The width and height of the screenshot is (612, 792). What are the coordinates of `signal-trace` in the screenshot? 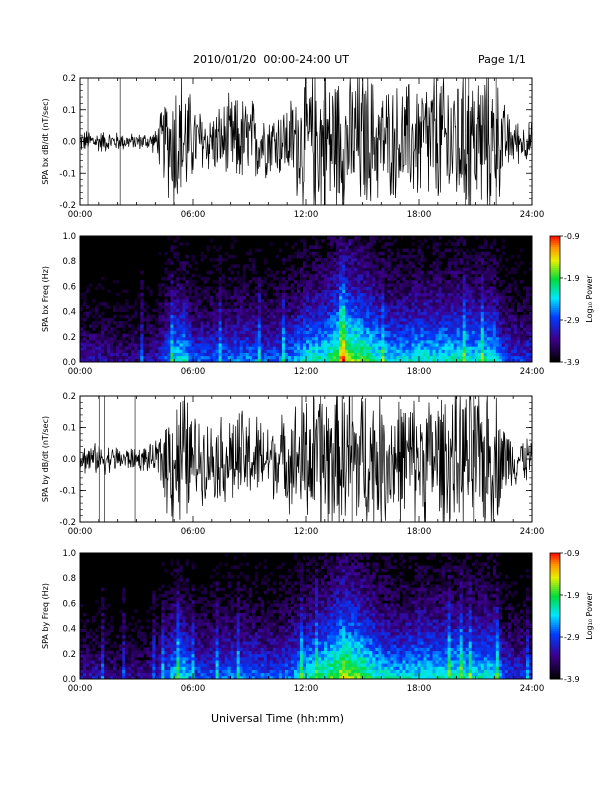 It's located at (306, 459).